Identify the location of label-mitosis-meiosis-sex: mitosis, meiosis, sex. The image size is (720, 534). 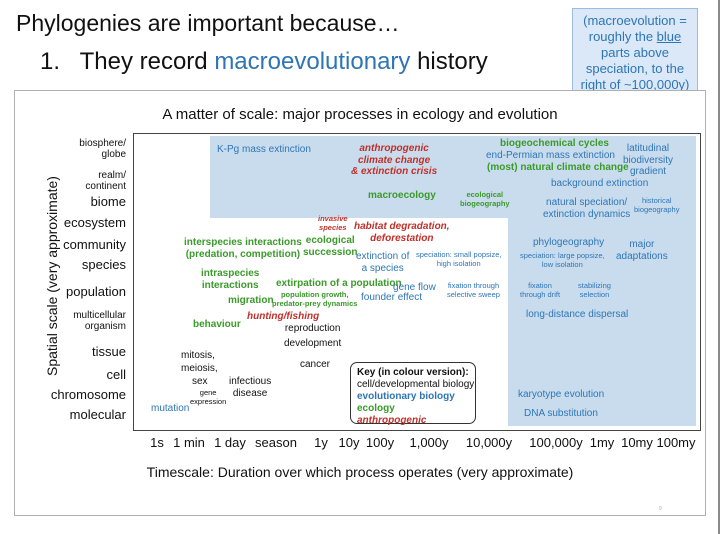
(199, 368).